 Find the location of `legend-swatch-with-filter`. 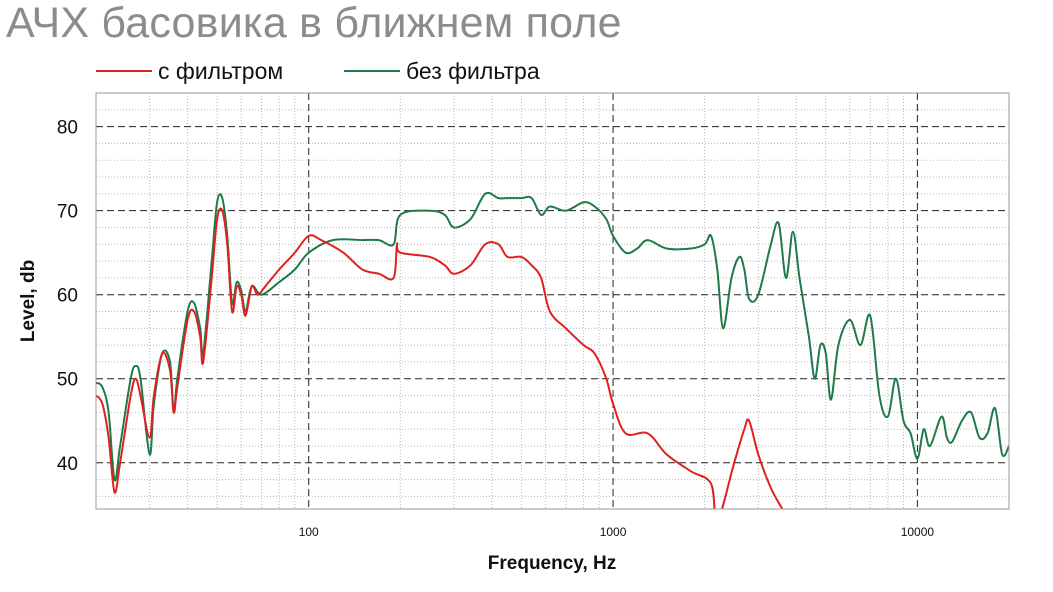

legend-swatch-with-filter is located at coordinates (124, 71).